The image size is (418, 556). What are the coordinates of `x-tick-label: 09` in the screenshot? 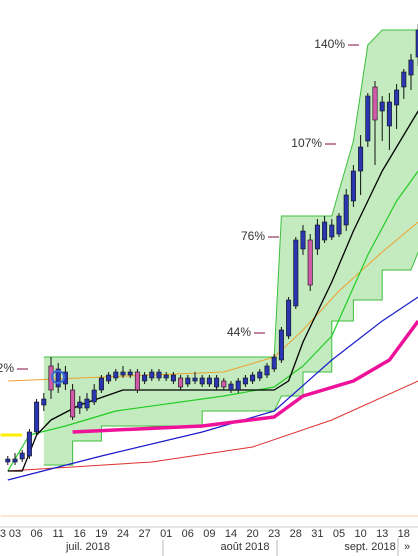 It's located at (209, 534).